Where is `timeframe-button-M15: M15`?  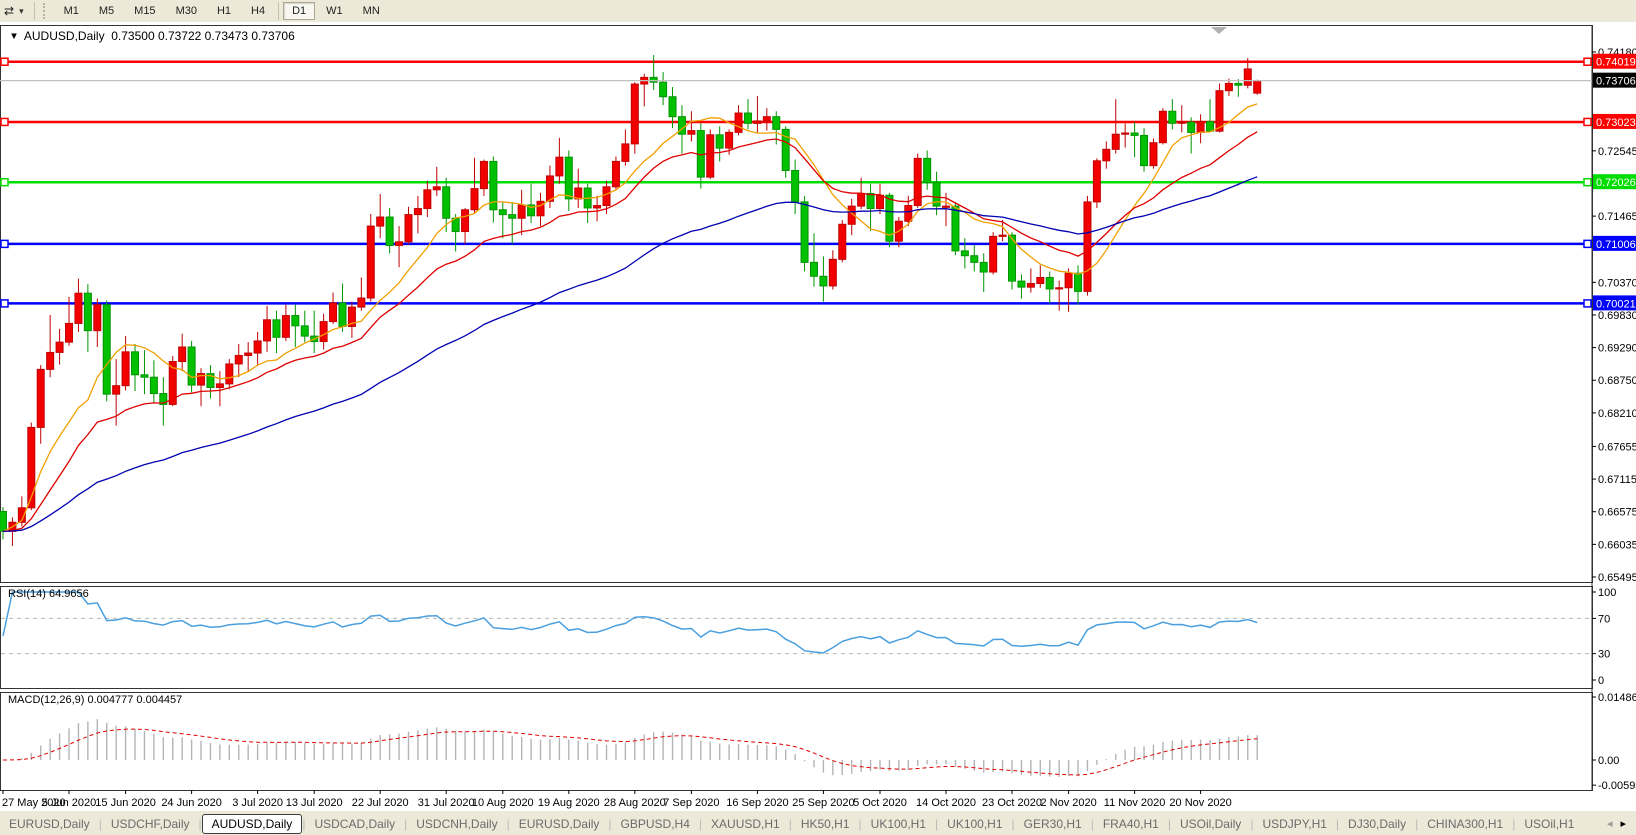 timeframe-button-M15: M15 is located at coordinates (145, 11).